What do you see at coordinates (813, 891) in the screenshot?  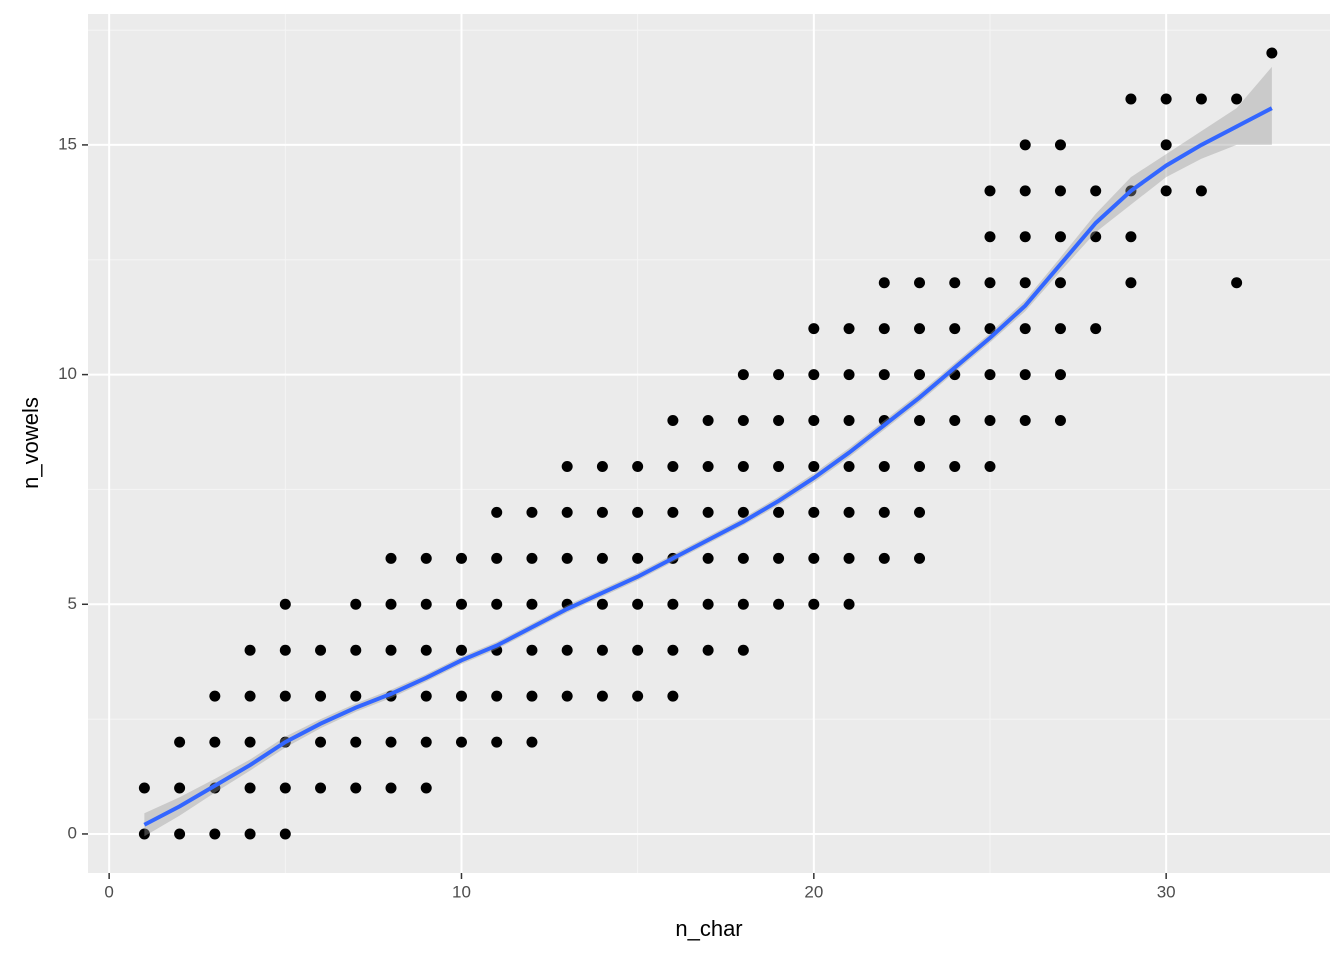 I see `x-tick-label: 20` at bounding box center [813, 891].